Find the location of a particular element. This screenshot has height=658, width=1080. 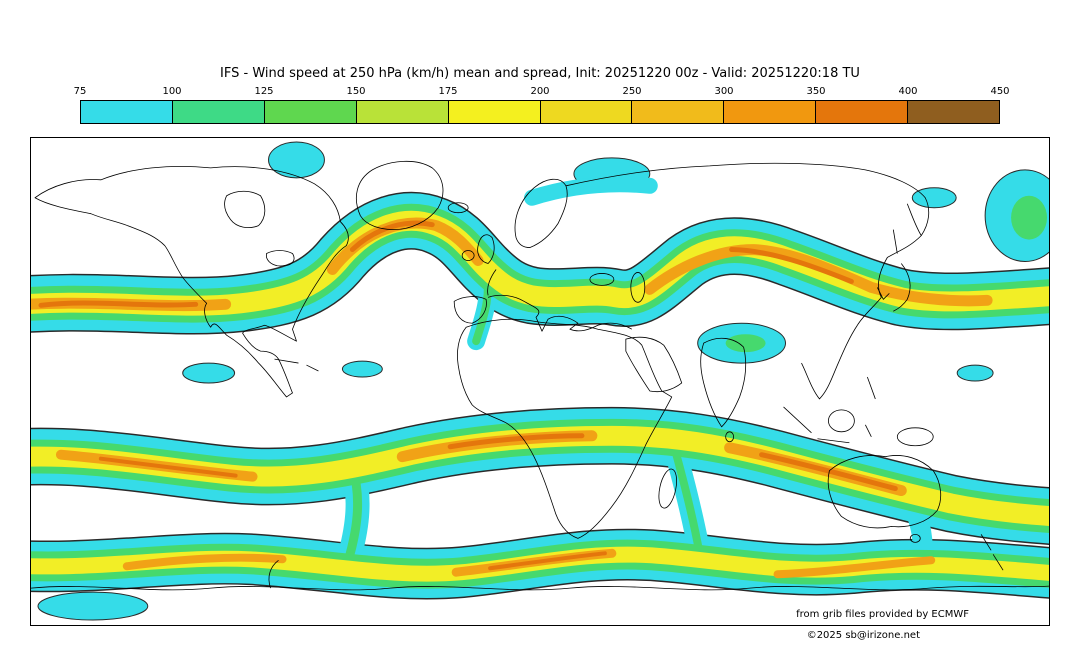

scandinavia is located at coordinates (541, 213).